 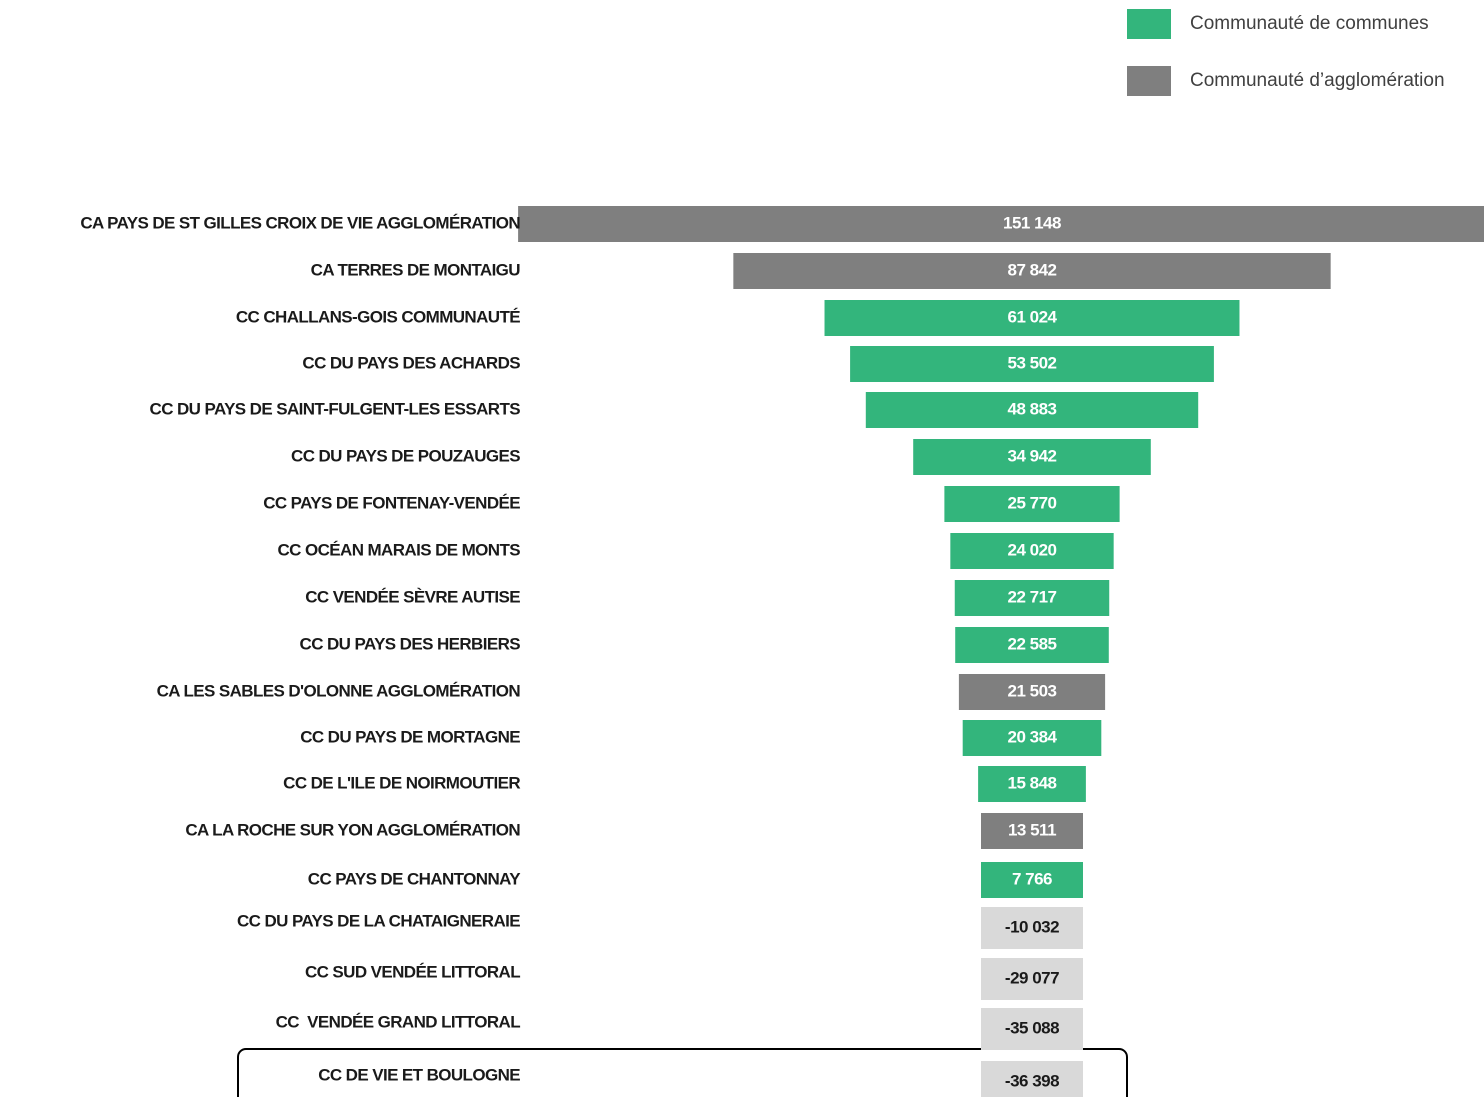 I want to click on category-label: CA LA ROCHE SUR YON AGGLOMÉRATION, so click(x=352, y=829).